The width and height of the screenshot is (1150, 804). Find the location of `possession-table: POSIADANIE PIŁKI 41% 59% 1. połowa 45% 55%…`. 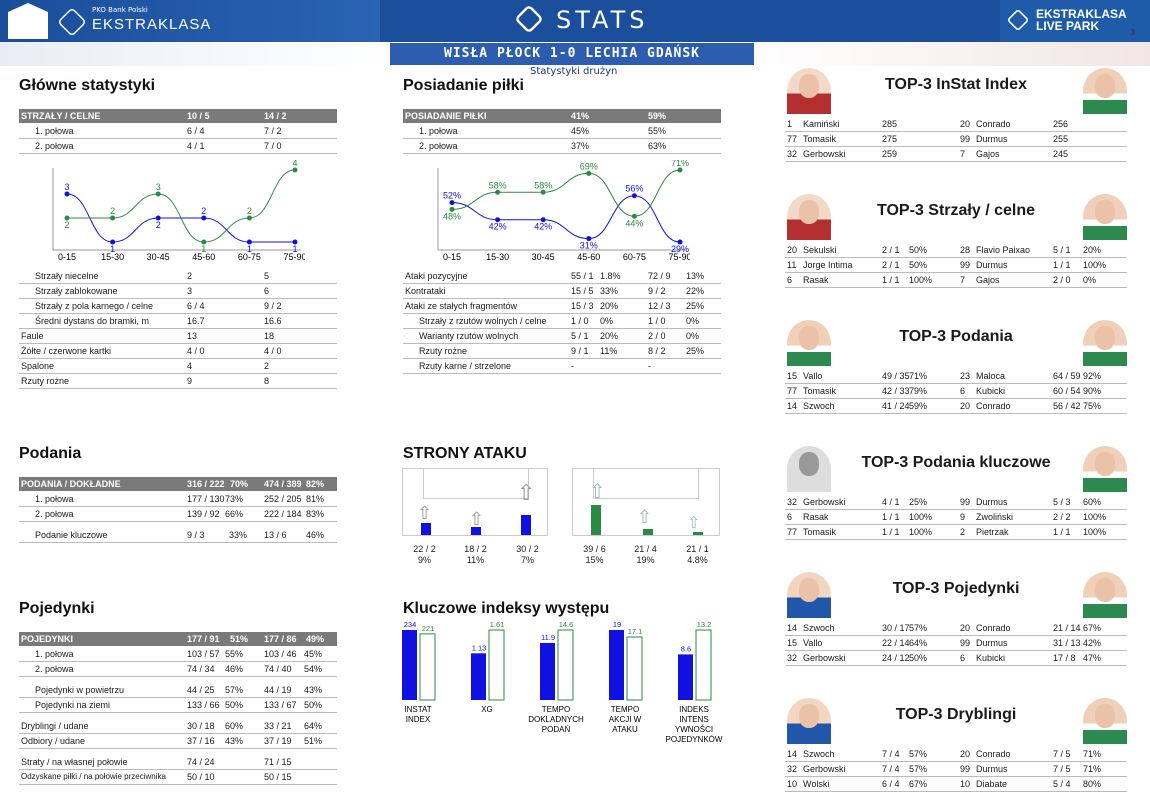

possession-table: POSIADANIE PIŁKI 41% 59% 1. połowa 45% 55%… is located at coordinates (562, 131).